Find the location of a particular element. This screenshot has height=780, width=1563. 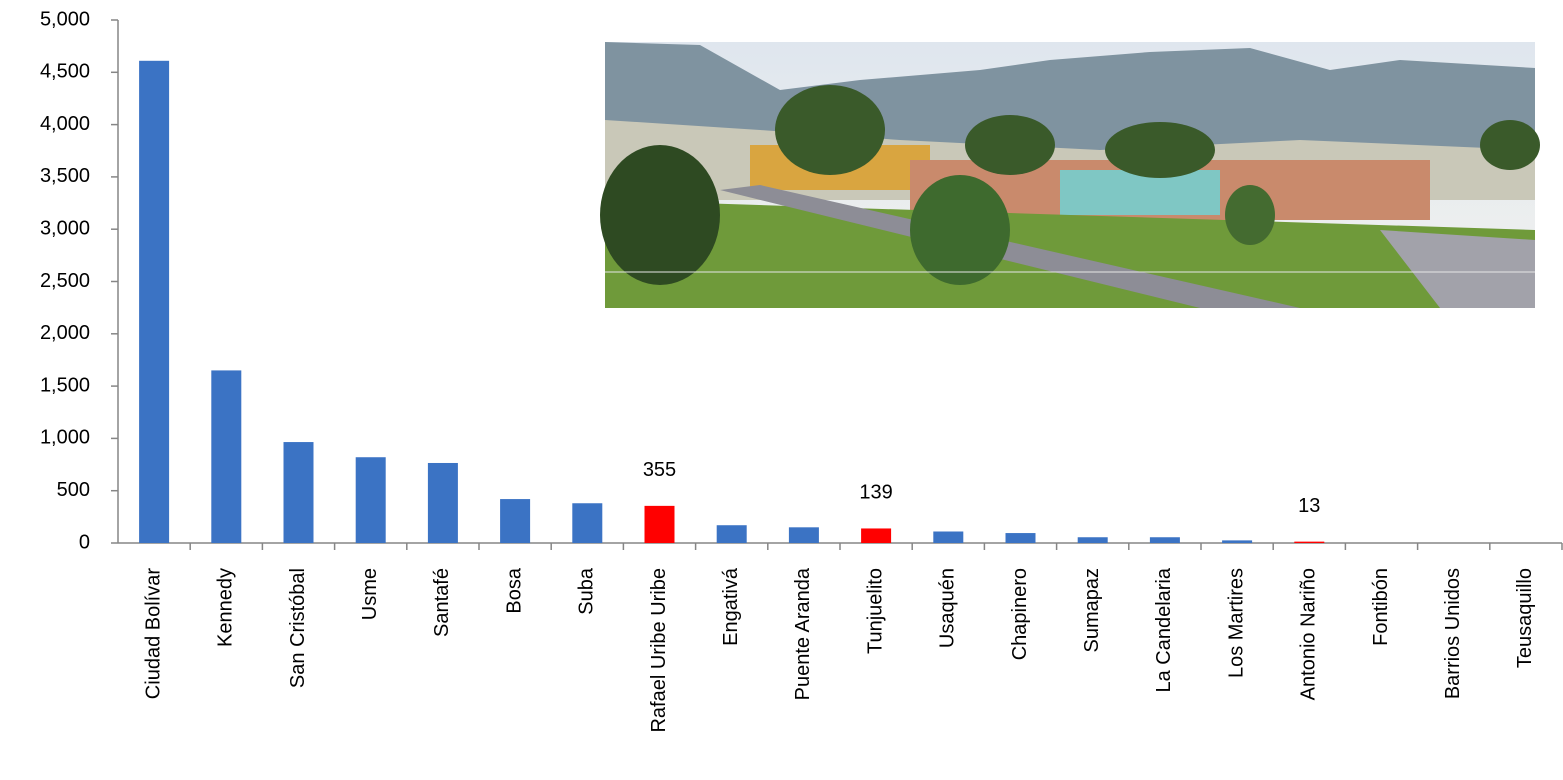

x-tick-label: Kennedy is located at coordinates (226, 607).